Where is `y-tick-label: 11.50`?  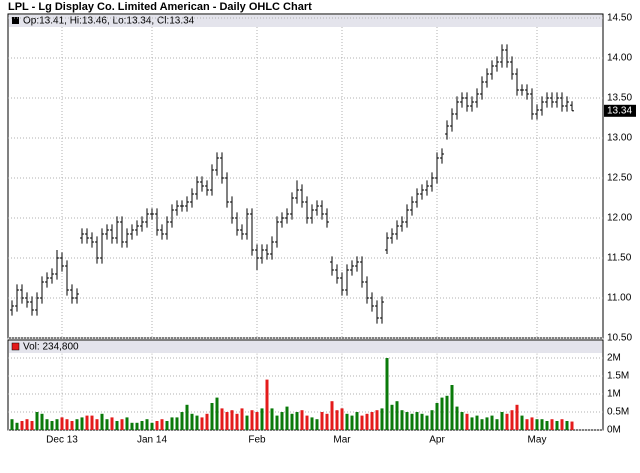
y-tick-label: 11.50 is located at coordinates (619, 258).